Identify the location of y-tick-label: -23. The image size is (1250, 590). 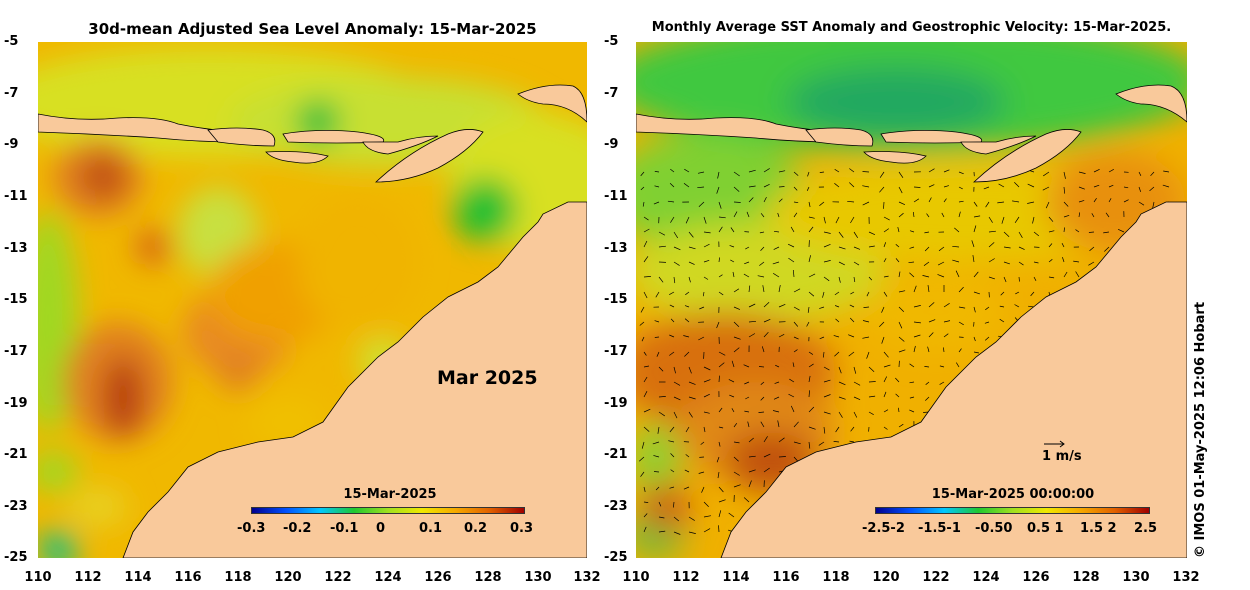
(616, 506).